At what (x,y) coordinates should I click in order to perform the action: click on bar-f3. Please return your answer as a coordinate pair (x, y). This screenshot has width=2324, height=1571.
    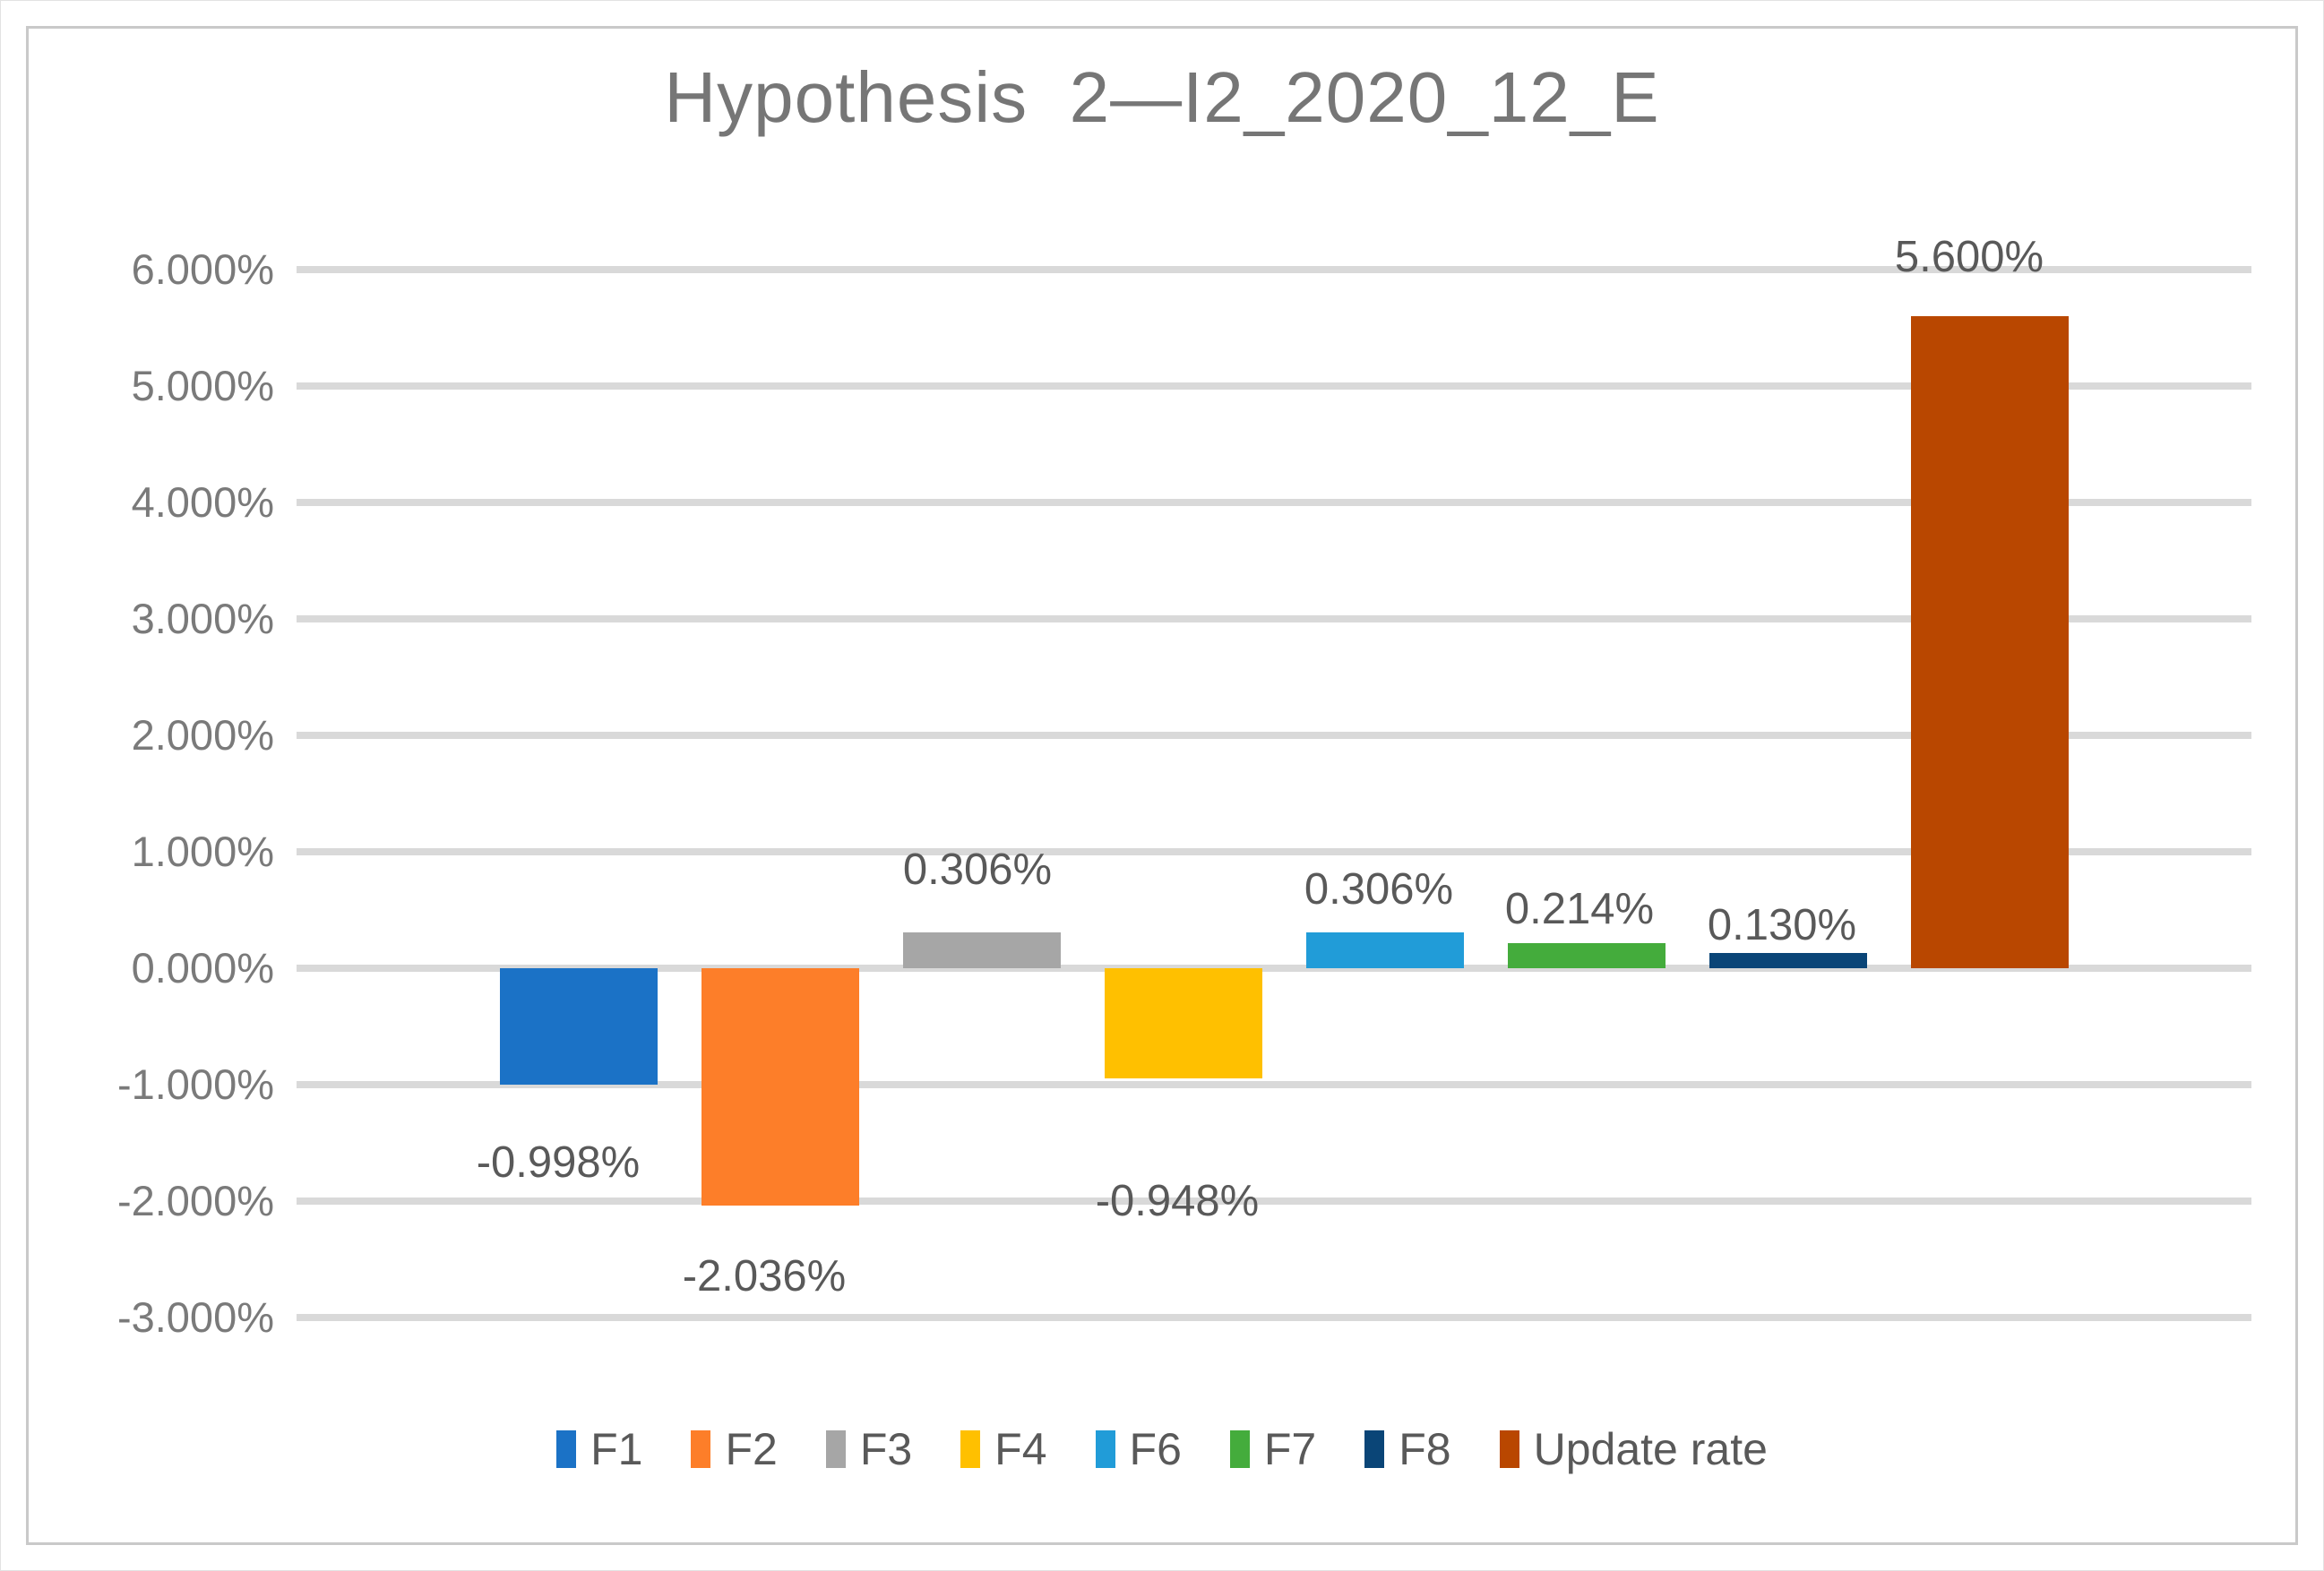
    Looking at the image, I should click on (982, 950).